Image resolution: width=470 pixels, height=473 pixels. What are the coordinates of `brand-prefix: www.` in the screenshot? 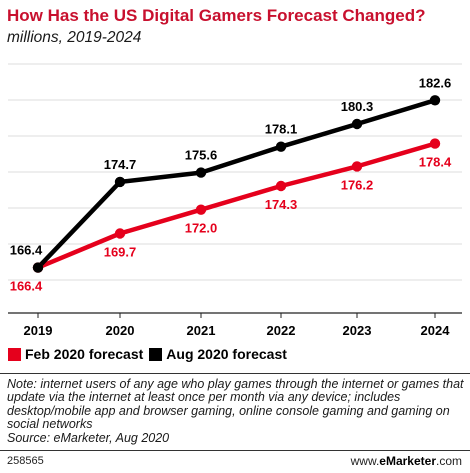 It's located at (365, 461).